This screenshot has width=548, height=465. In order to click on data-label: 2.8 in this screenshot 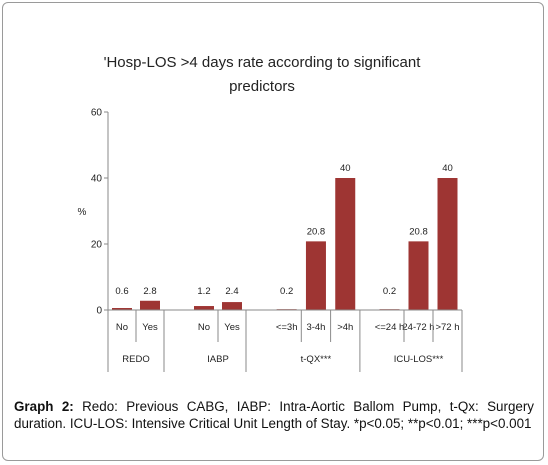, I will do `click(149, 291)`.